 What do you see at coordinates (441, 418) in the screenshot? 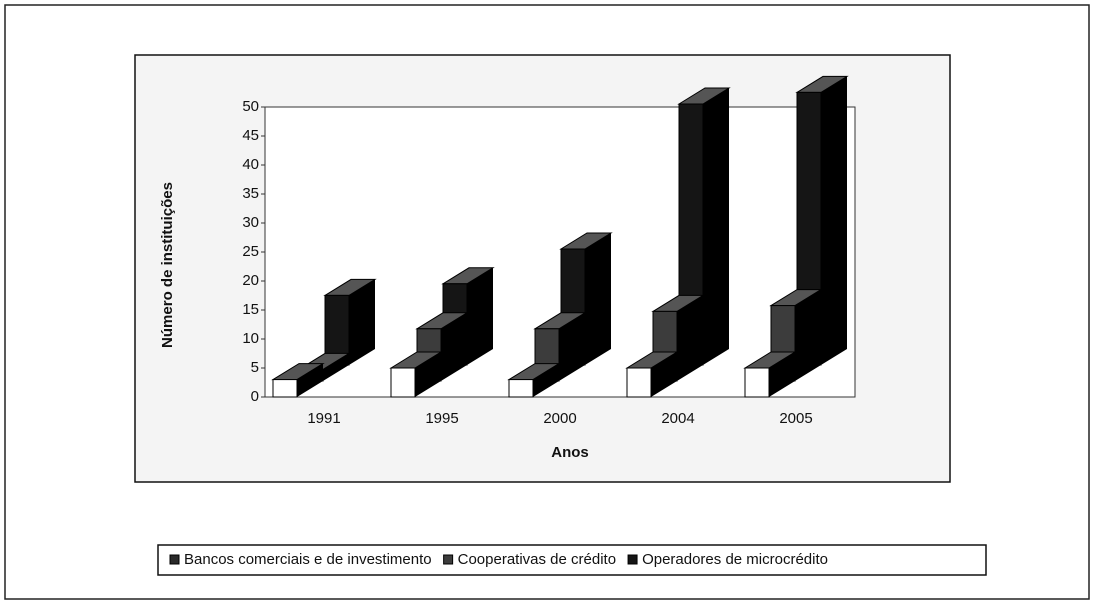
I see `x-tick-label: 1995` at bounding box center [441, 418].